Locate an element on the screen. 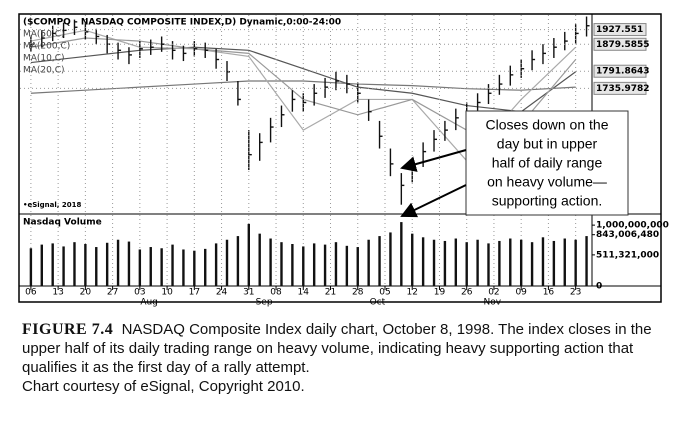 The width and height of the screenshot is (696, 422). volume-label: 843,006,480 is located at coordinates (627, 235).